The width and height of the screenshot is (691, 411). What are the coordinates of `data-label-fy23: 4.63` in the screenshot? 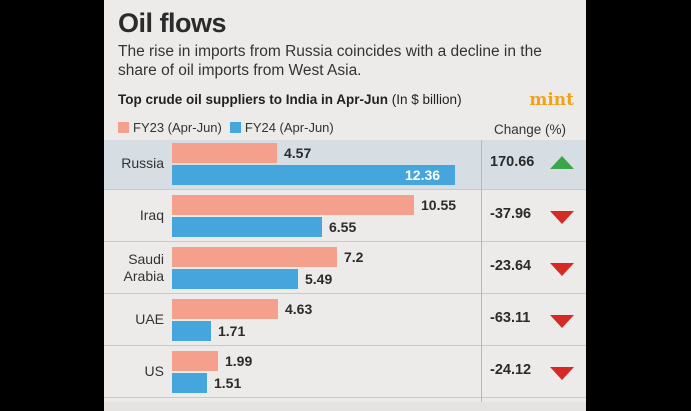 It's located at (299, 309).